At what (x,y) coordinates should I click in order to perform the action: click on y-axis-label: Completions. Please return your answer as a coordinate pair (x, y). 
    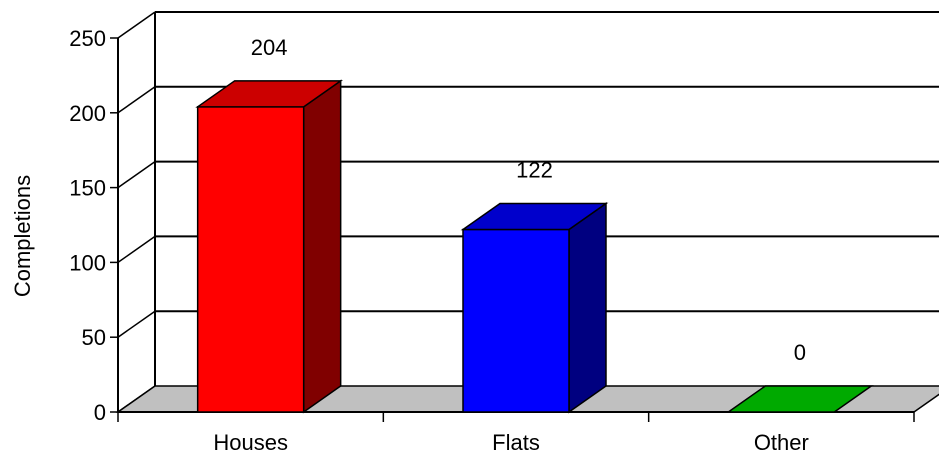
    Looking at the image, I should click on (22, 236).